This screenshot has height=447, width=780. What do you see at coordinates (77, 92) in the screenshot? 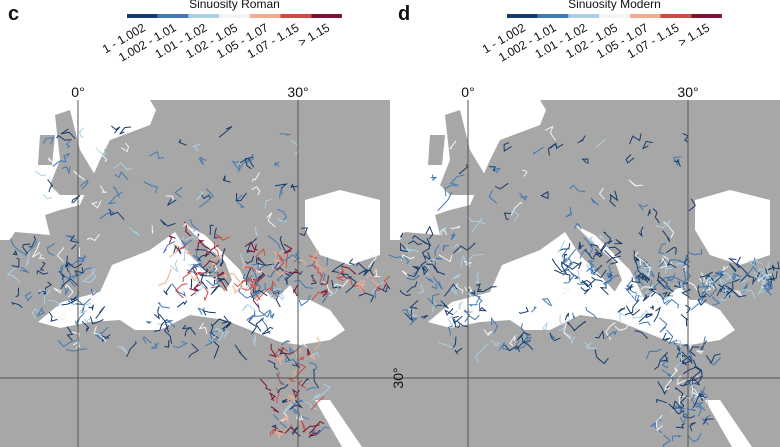
I see `longitude-label: 0°` at bounding box center [77, 92].